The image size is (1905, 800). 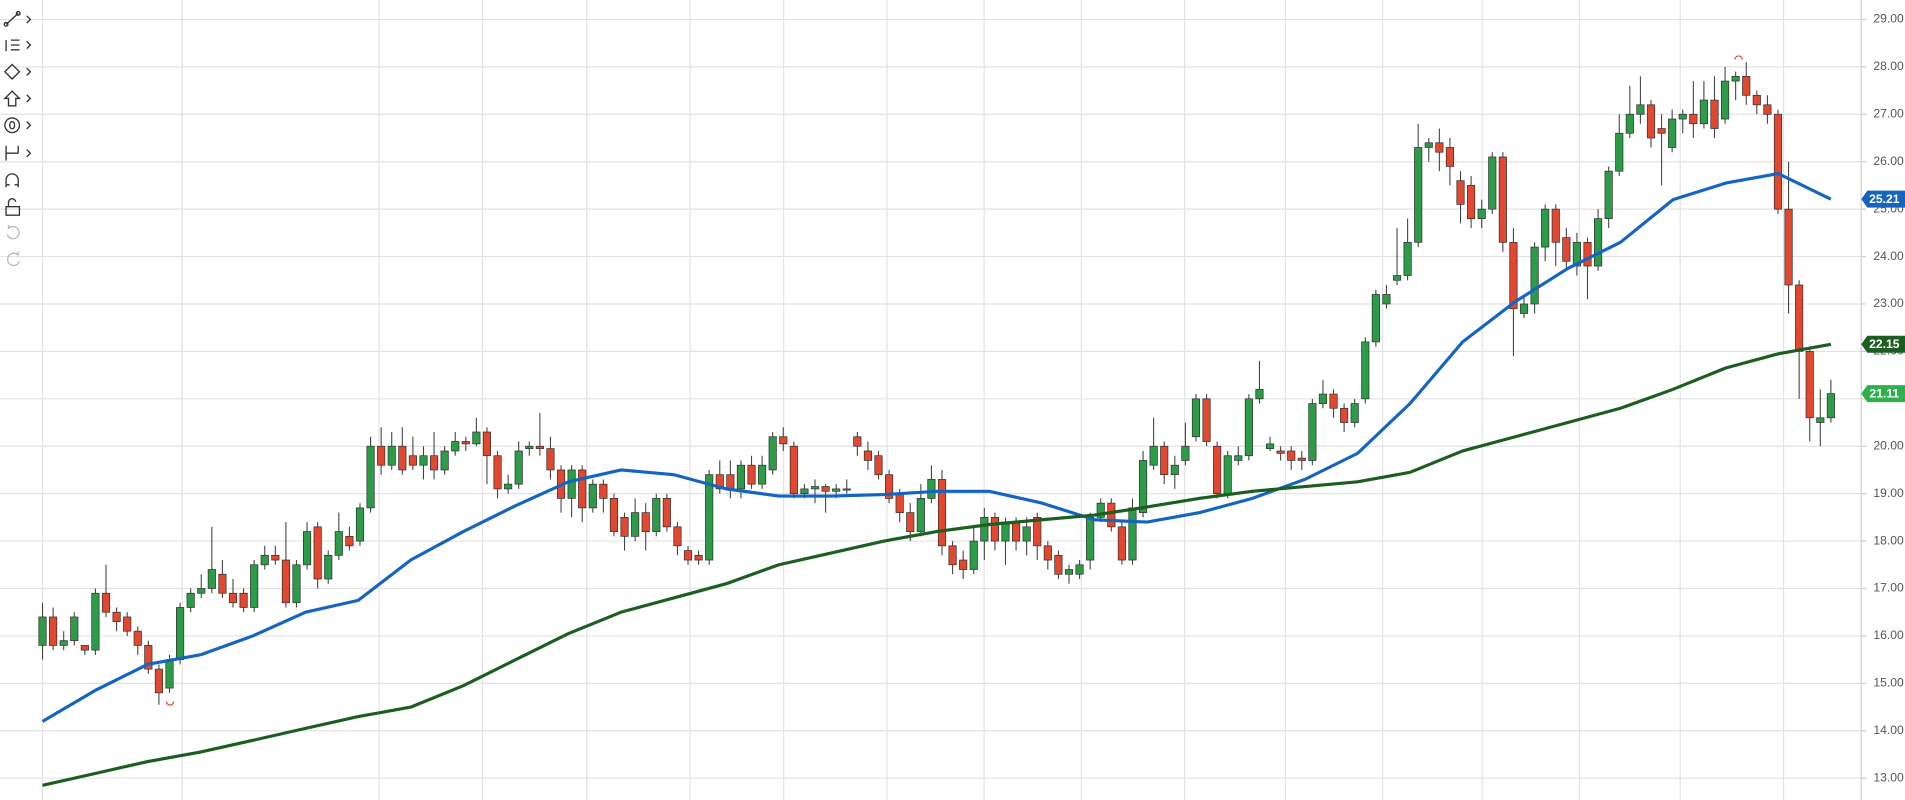 What do you see at coordinates (1888, 19) in the screenshot?
I see `y-tick-label: 29.00` at bounding box center [1888, 19].